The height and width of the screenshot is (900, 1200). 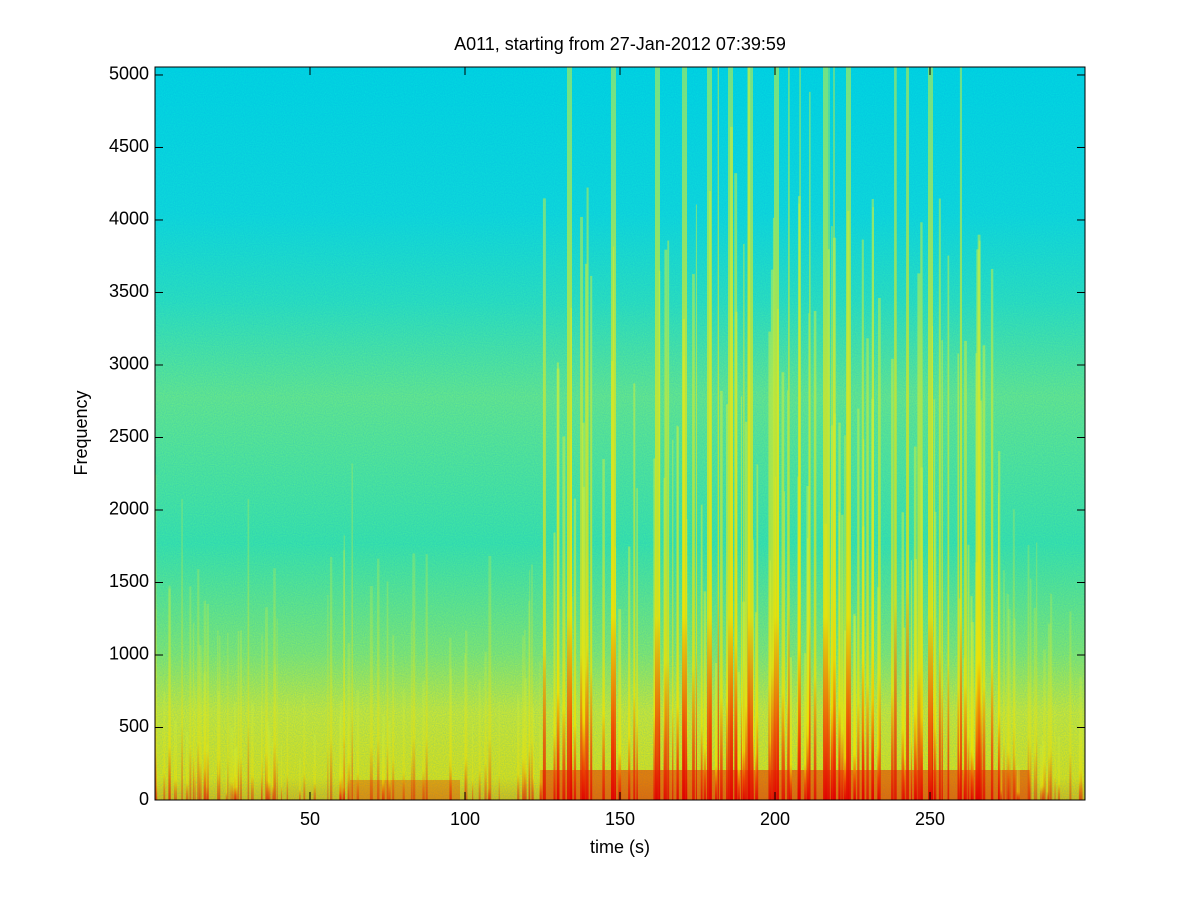 I want to click on y-tick-label: 500, so click(x=134, y=726).